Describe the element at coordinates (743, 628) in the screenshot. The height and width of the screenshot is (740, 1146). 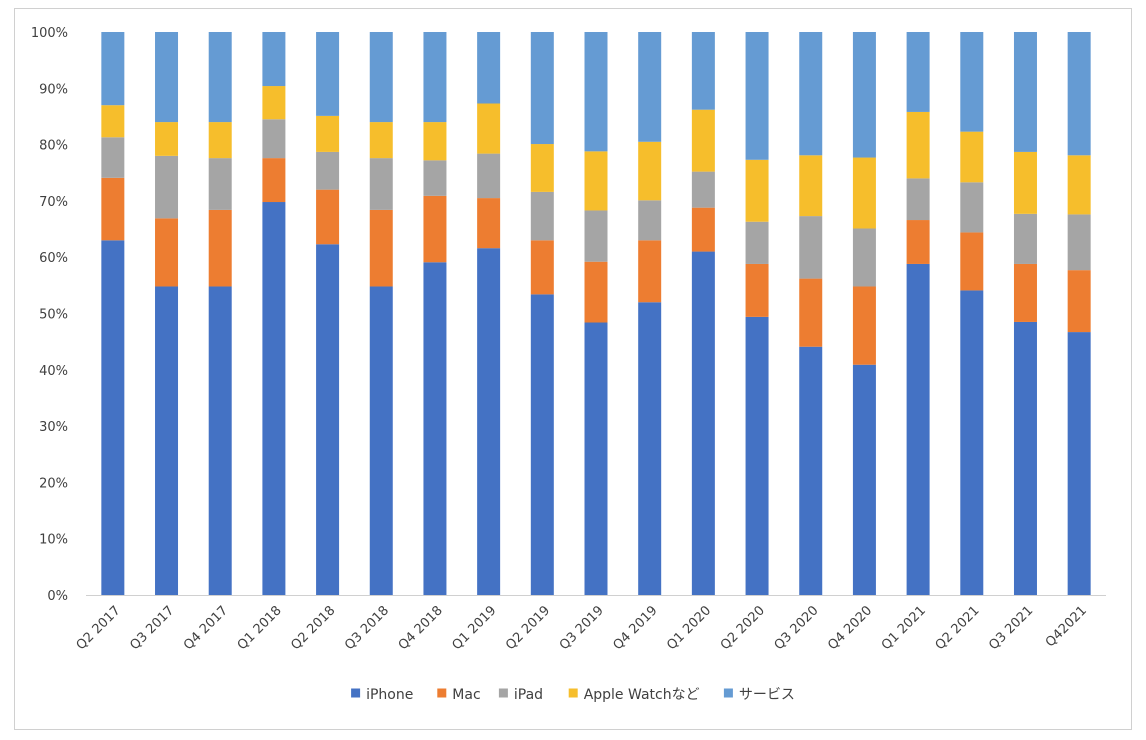
I see `x-tick-label: Q2 2020` at that location.